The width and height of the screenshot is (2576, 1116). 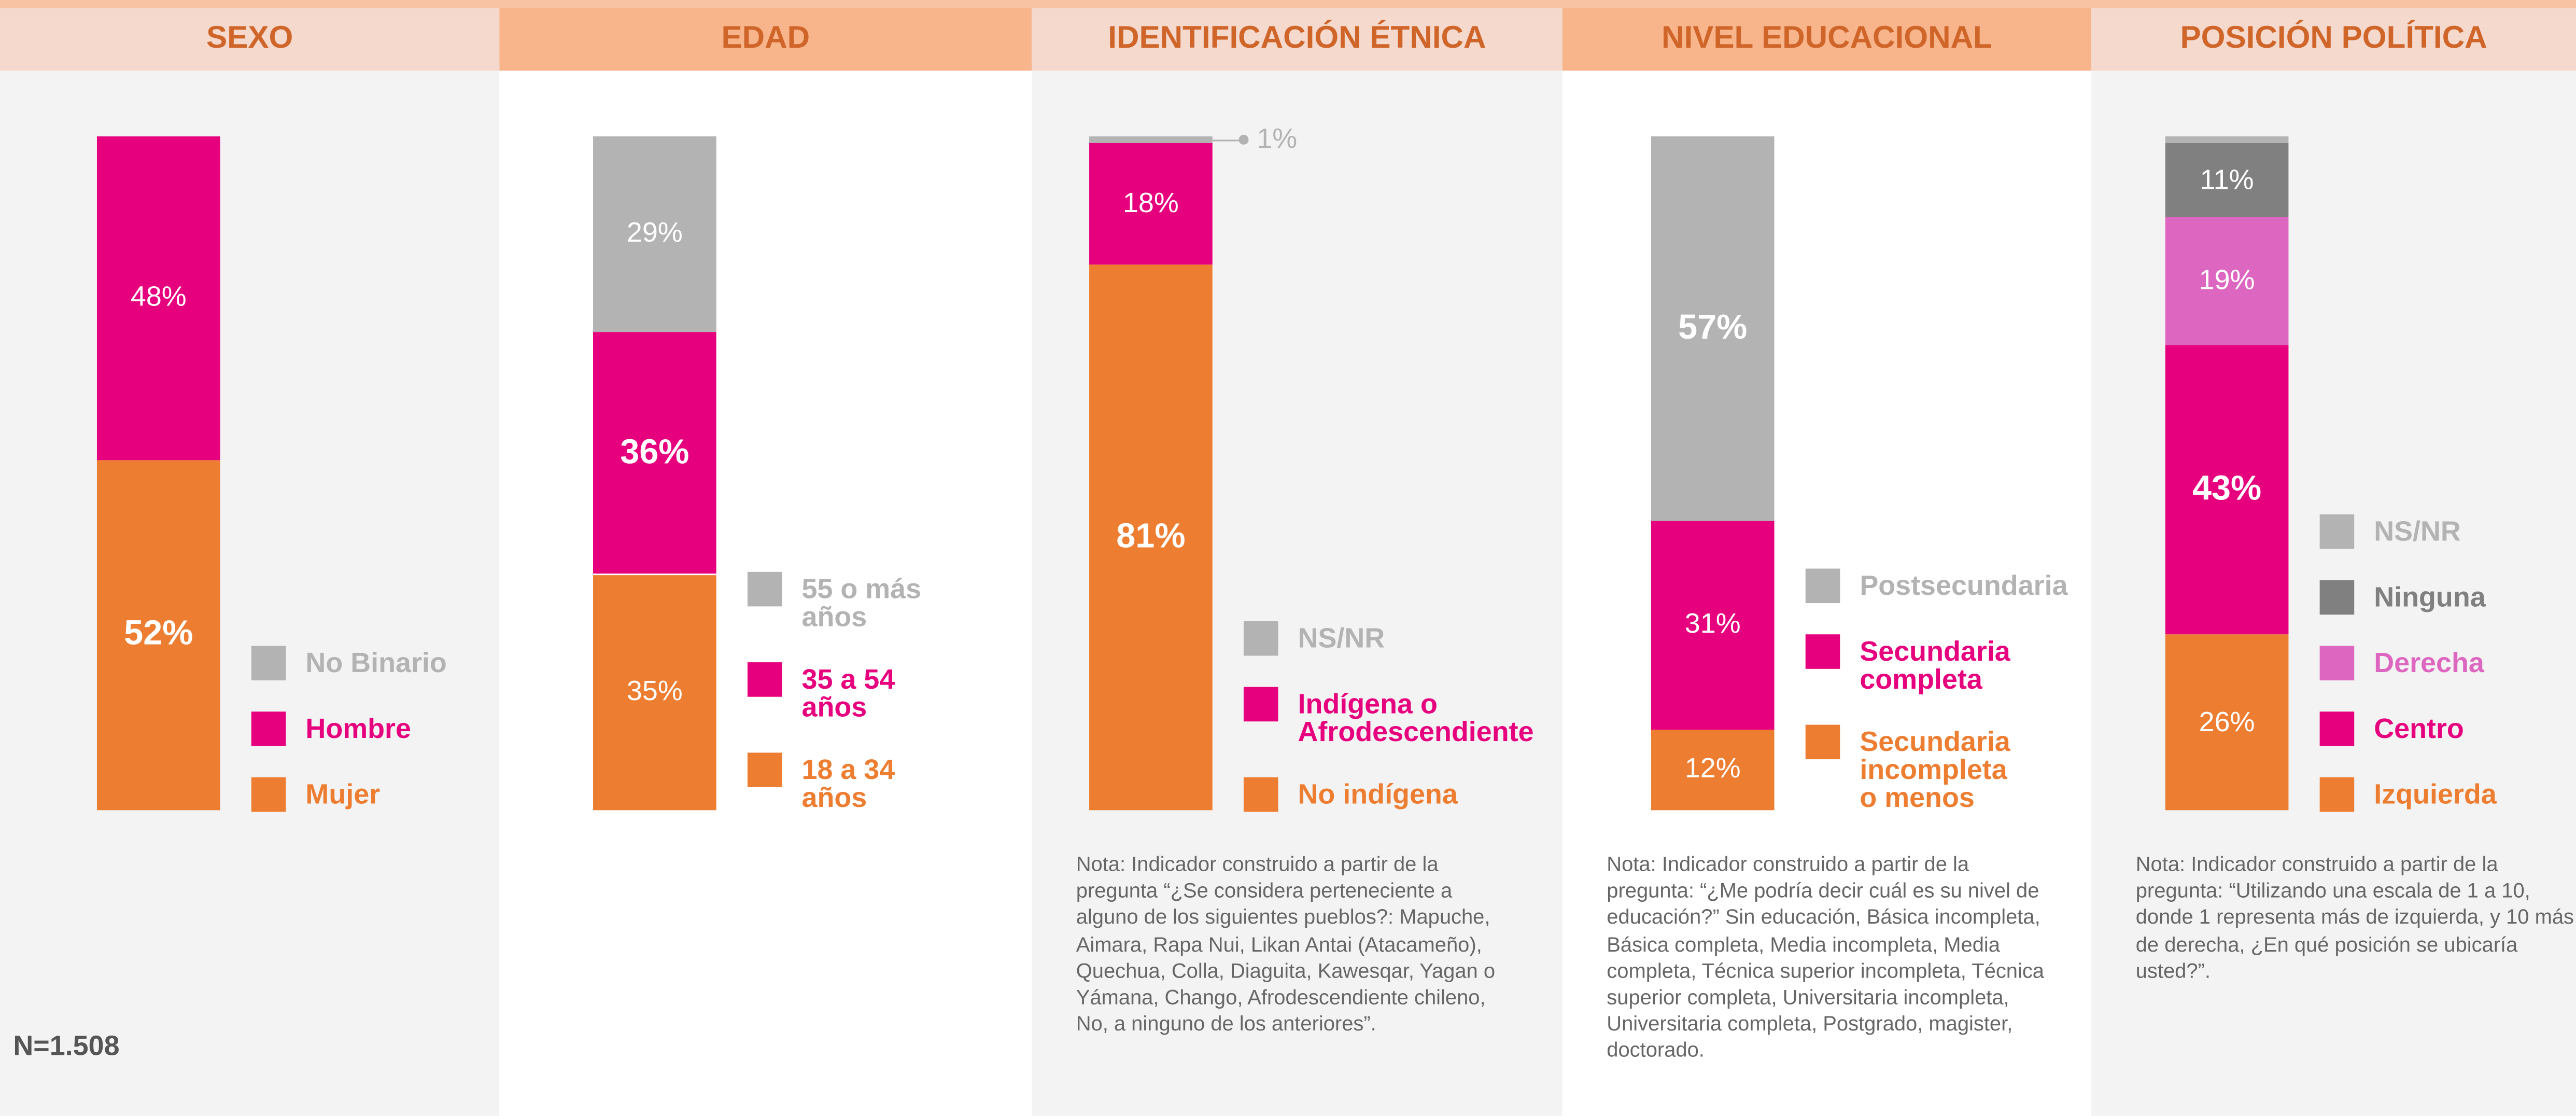 What do you see at coordinates (1935, 665) in the screenshot?
I see `legend-label: Secundaria completa` at bounding box center [1935, 665].